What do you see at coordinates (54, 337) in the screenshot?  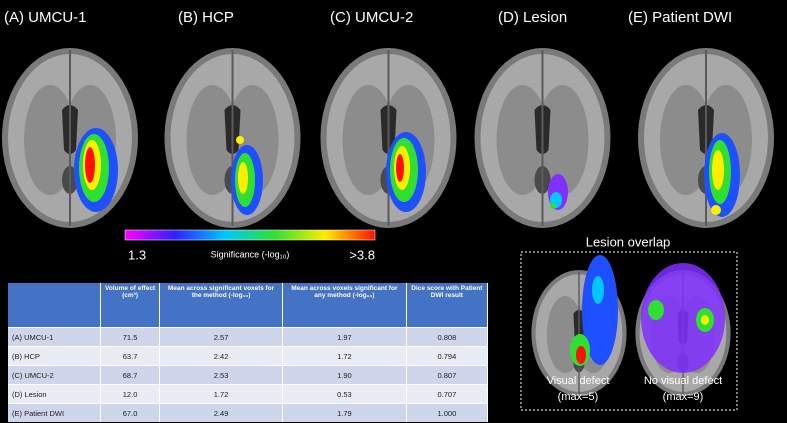 I see `table-cell: (A) UMCU-1` at bounding box center [54, 337].